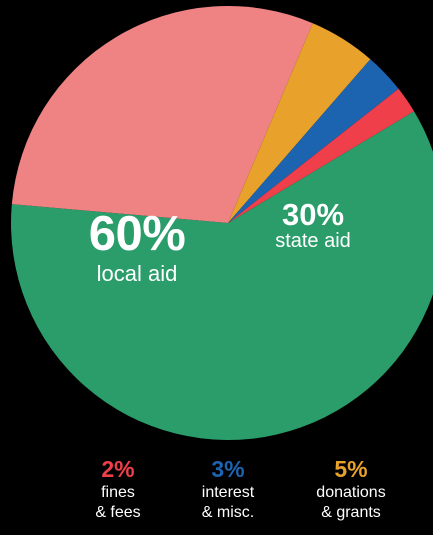 The height and width of the screenshot is (535, 433). I want to click on pie-slice-interest, so click(313, 141).